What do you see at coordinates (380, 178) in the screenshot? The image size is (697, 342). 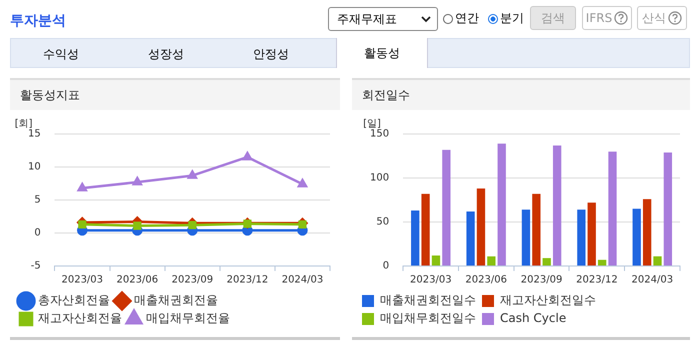 I see `y-tick-label: 100` at bounding box center [380, 178].